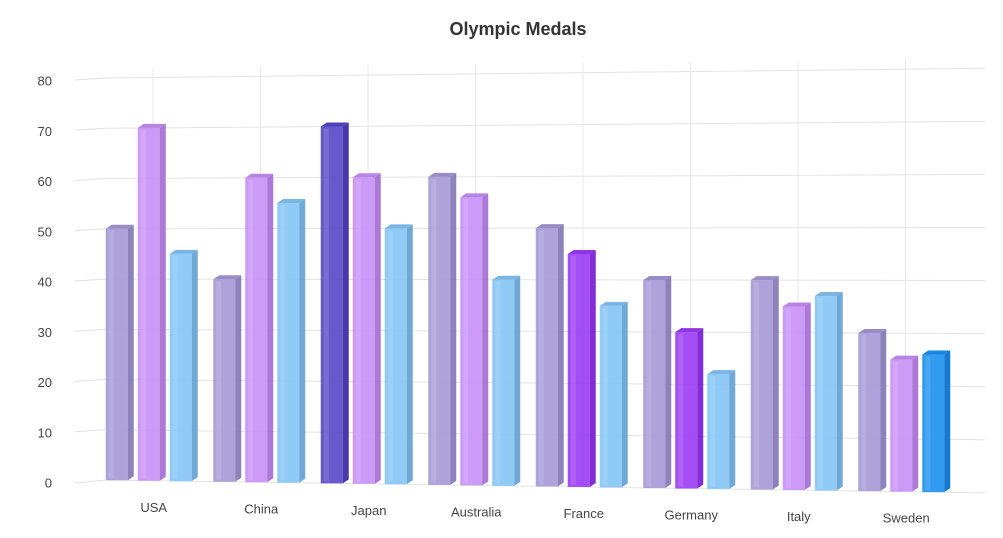 The width and height of the screenshot is (1003, 538). What do you see at coordinates (45, 282) in the screenshot?
I see `y-tick-label: 40` at bounding box center [45, 282].